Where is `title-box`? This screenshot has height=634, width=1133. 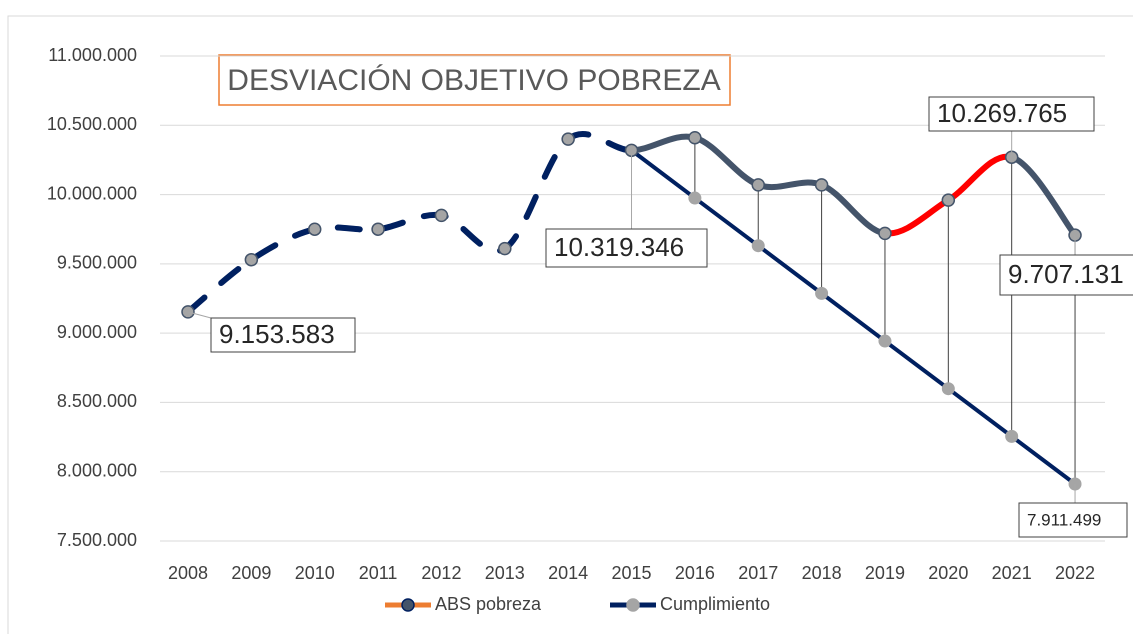 title-box is located at coordinates (474, 80).